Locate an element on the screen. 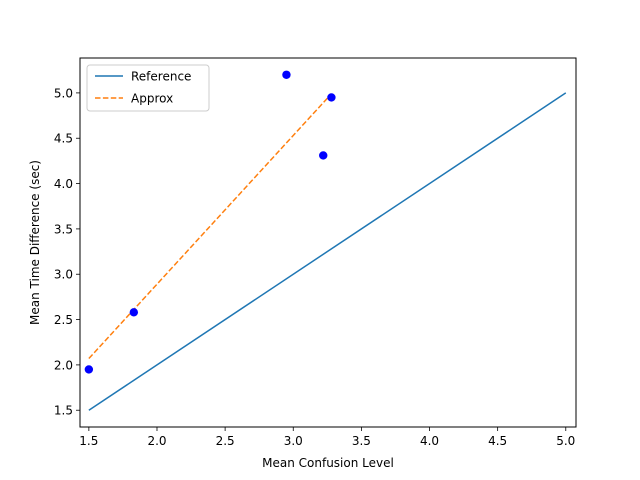 The image size is (640, 480). x-tick-label: 1.5 is located at coordinates (88, 441).